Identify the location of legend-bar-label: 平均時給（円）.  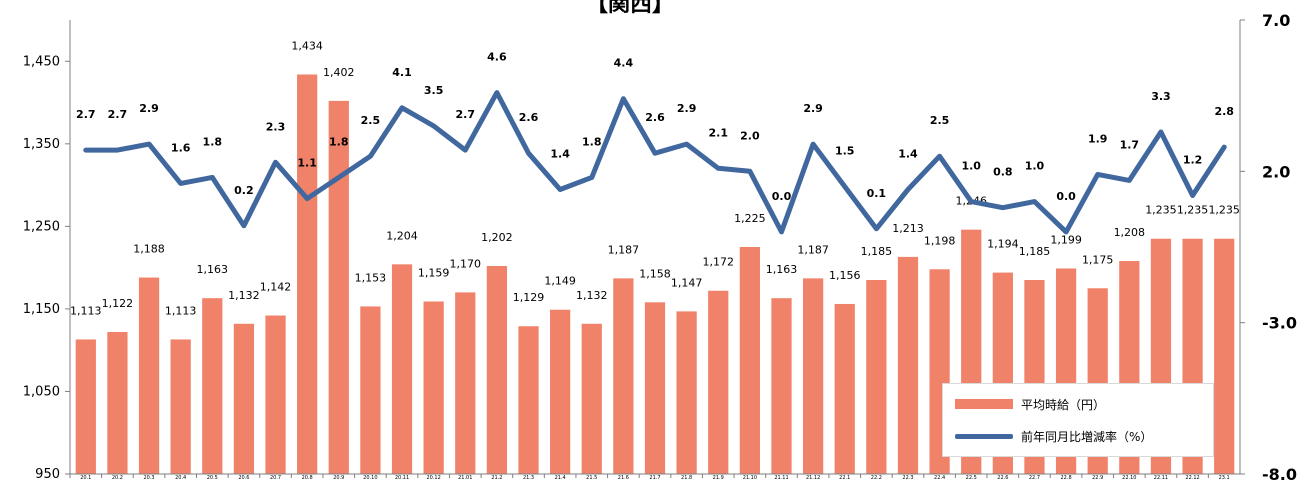
(1063, 404).